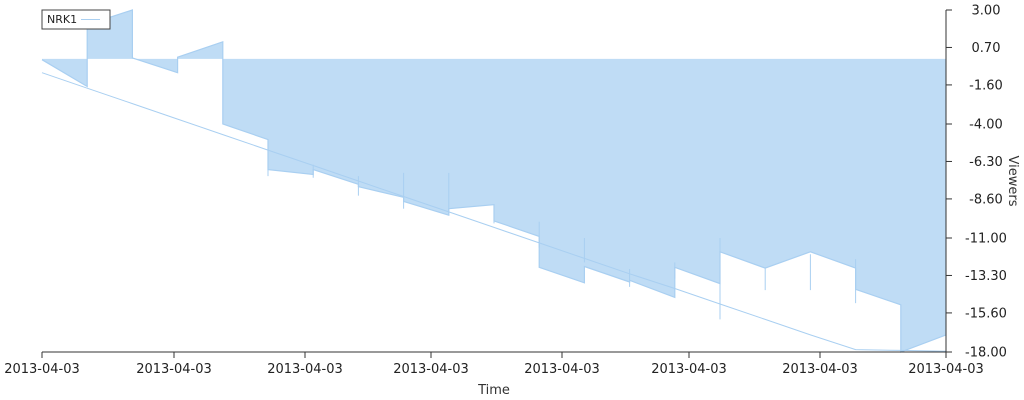 Image resolution: width=1024 pixels, height=400 pixels. I want to click on y-tick-label-5: -8.60, so click(986, 199).